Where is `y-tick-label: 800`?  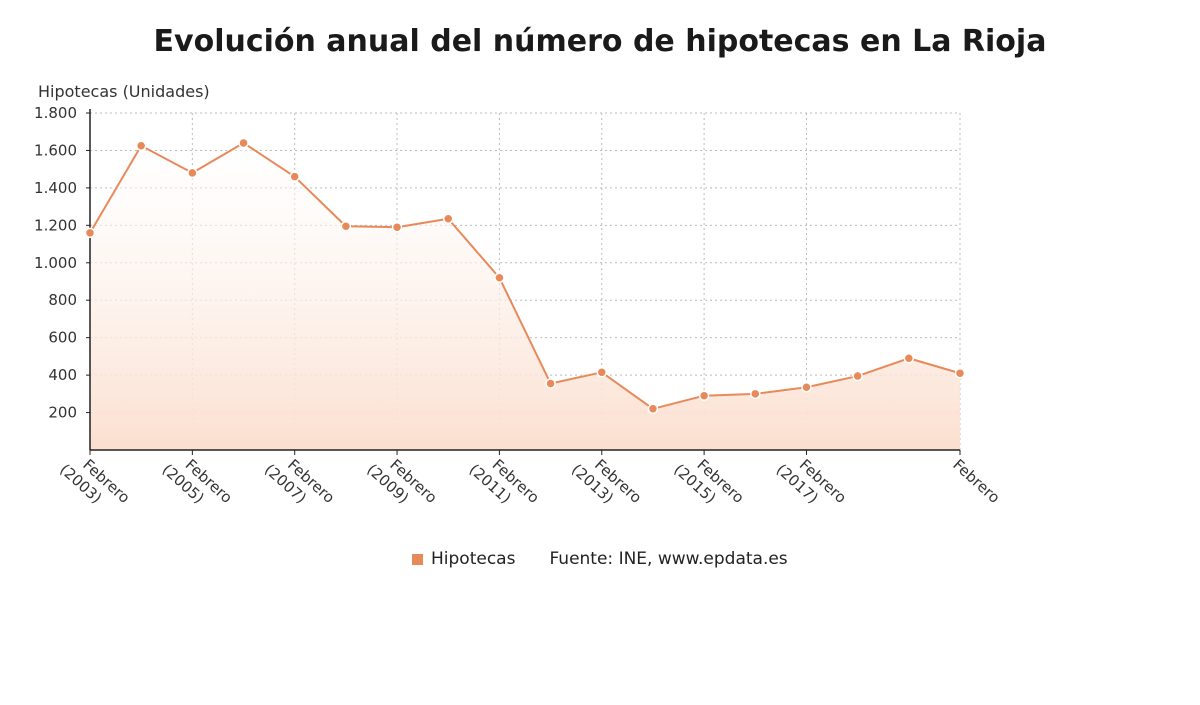 y-tick-label: 800 is located at coordinates (62, 300).